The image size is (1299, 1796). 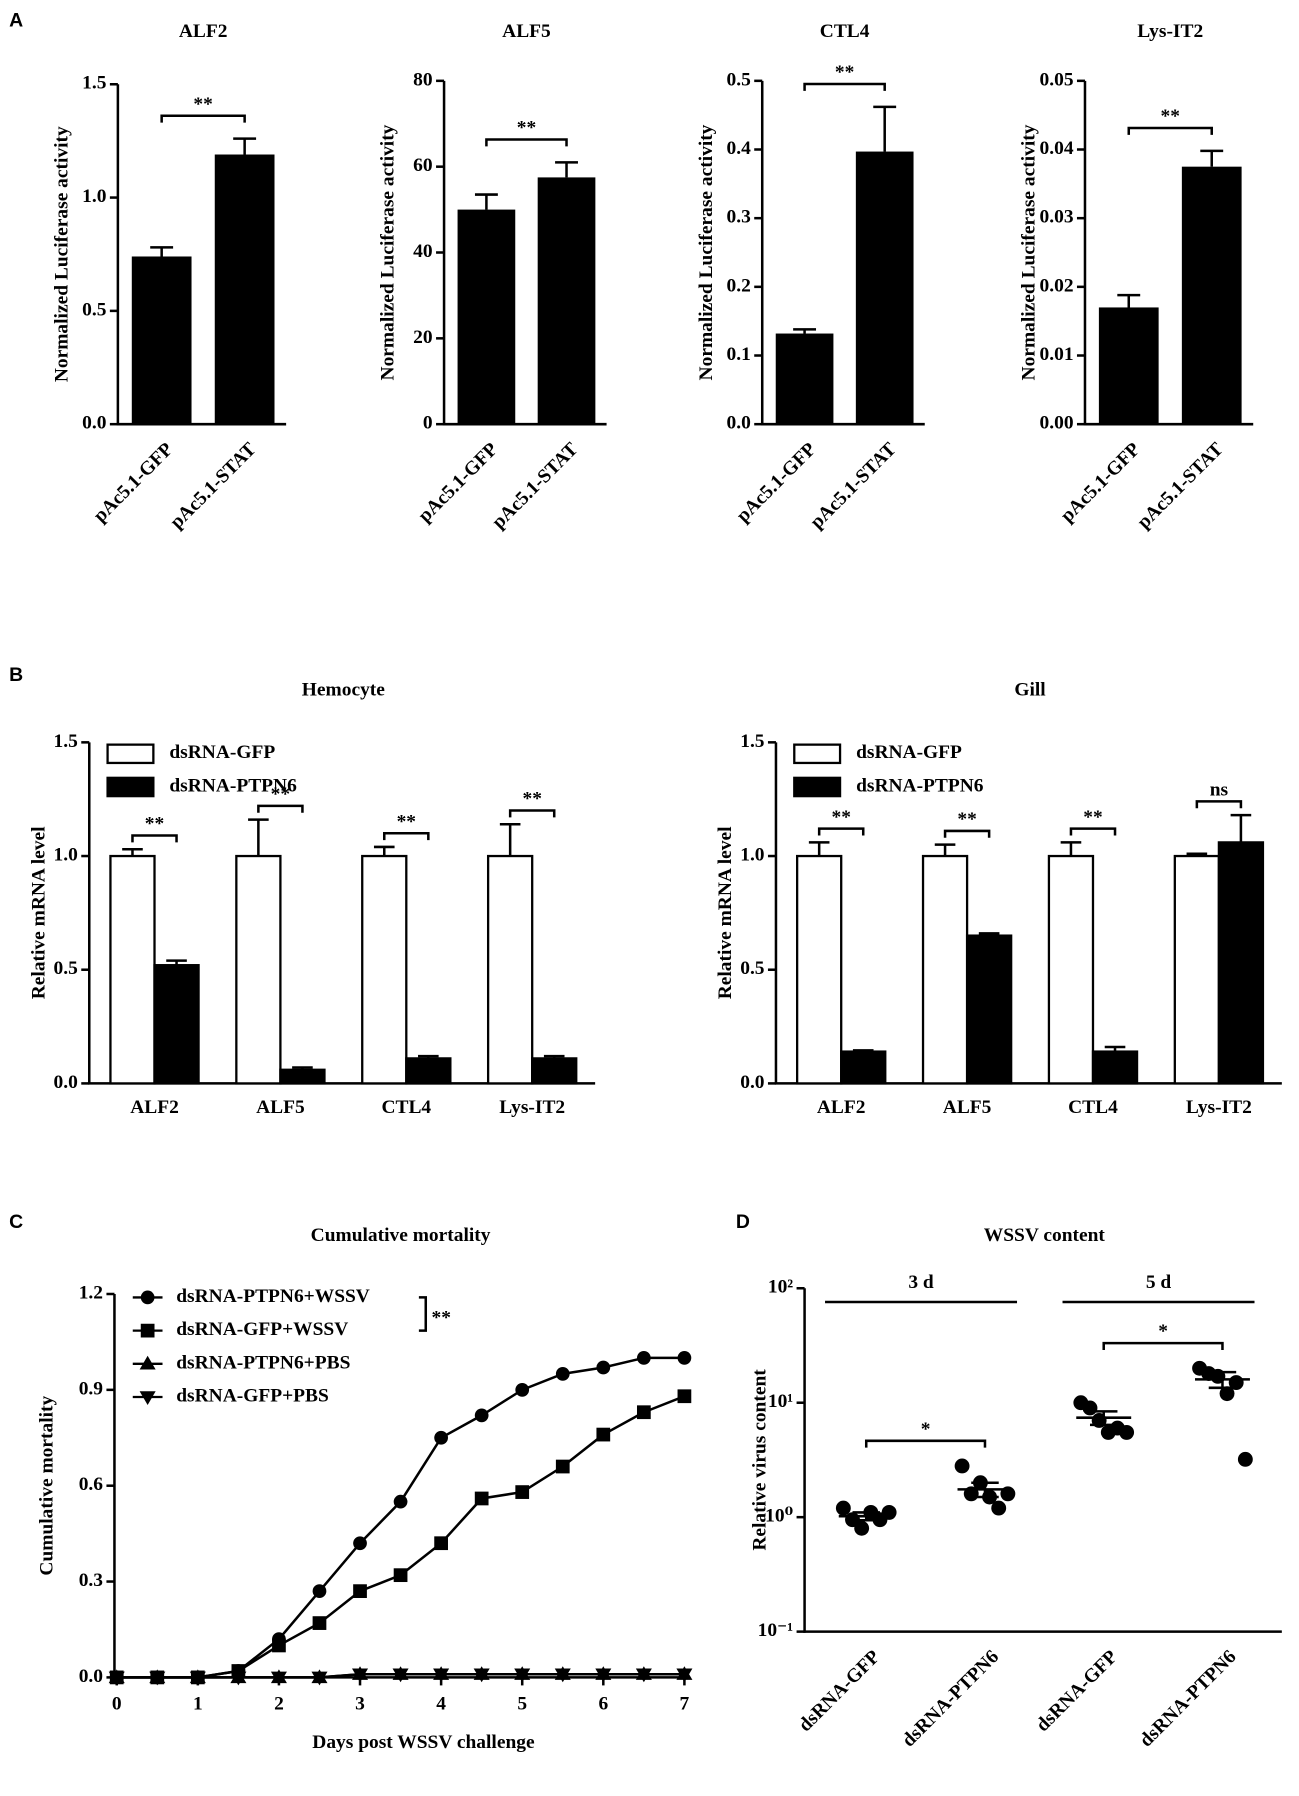 What do you see at coordinates (685, 1703) in the screenshot?
I see `x-tick-label: 7` at bounding box center [685, 1703].